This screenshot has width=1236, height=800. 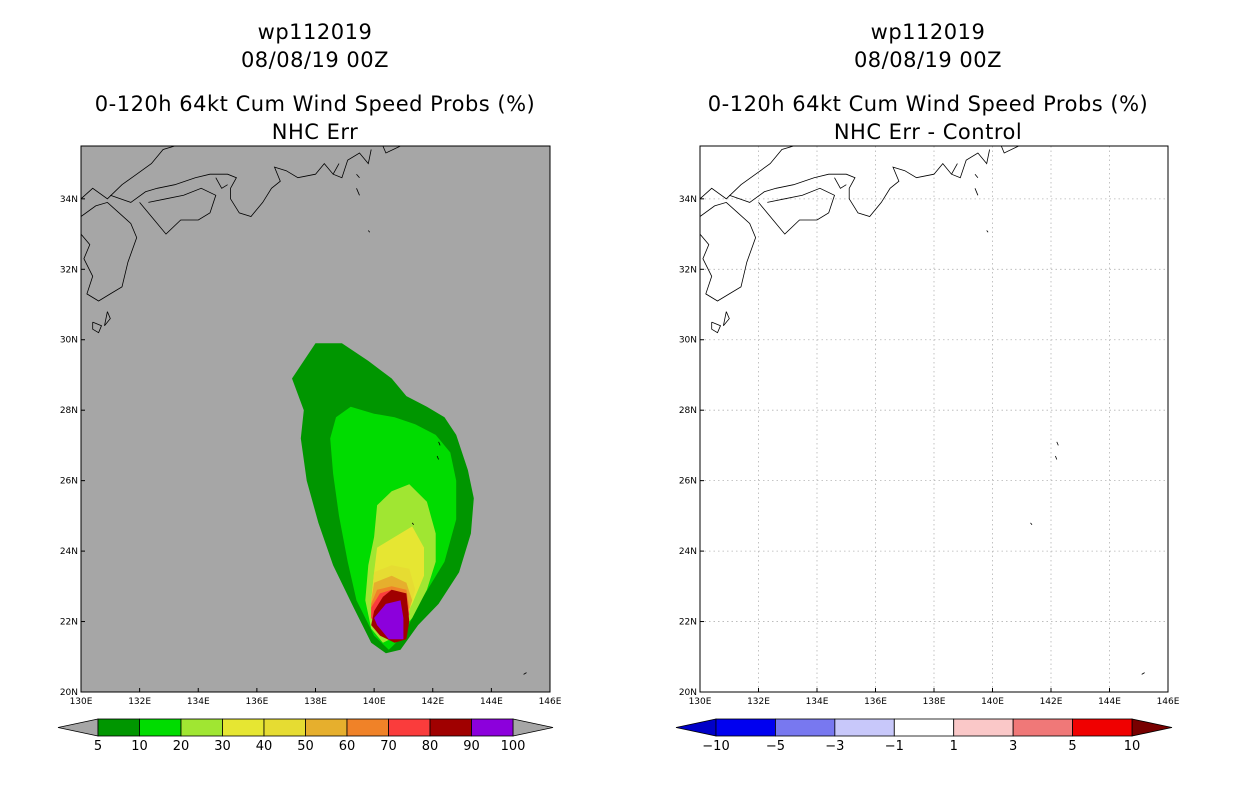 What do you see at coordinates (81, 702) in the screenshot?
I see `left-x-tick-label: 130E` at bounding box center [81, 702].